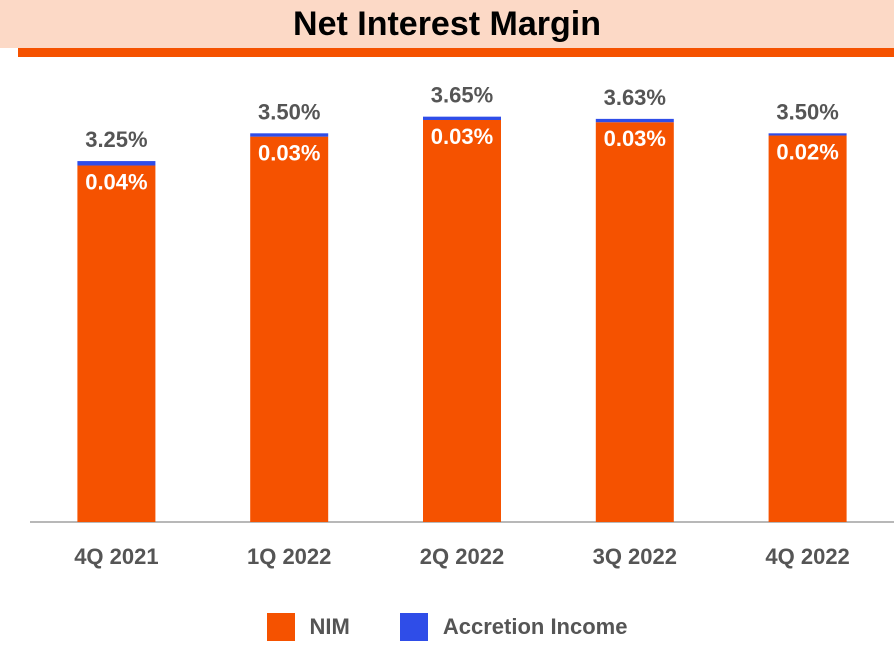 The height and width of the screenshot is (664, 894). I want to click on chart-title: Net Interest Margin, so click(447, 24).